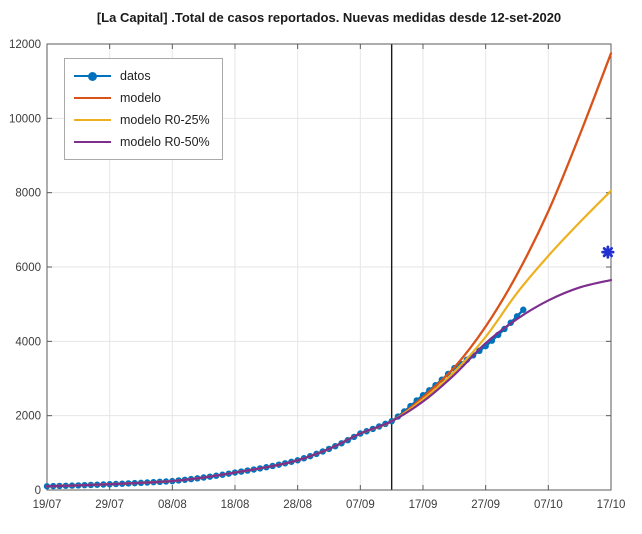  I want to click on svg-text: 19/07, so click(47, 505).